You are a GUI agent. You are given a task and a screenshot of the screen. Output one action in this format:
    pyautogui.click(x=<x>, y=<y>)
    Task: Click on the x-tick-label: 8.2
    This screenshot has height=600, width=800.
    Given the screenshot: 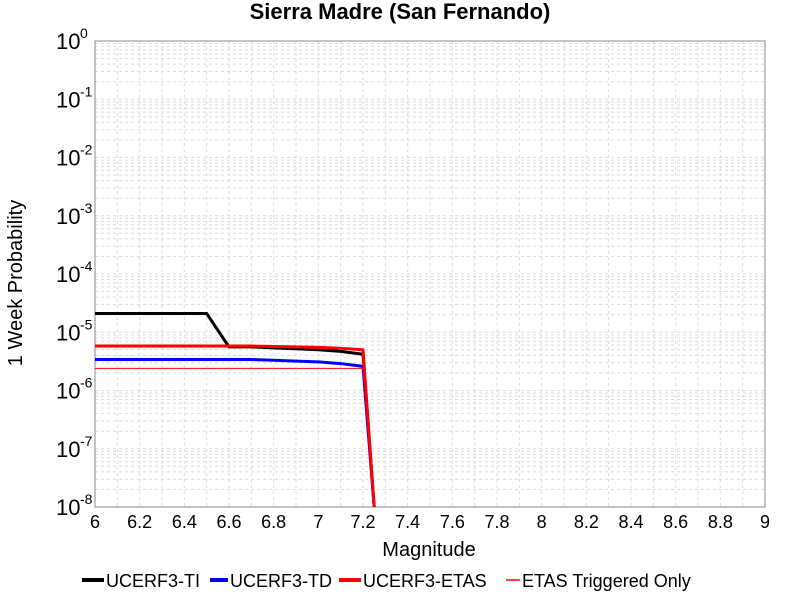 What is the action you would take?
    pyautogui.click(x=586, y=522)
    